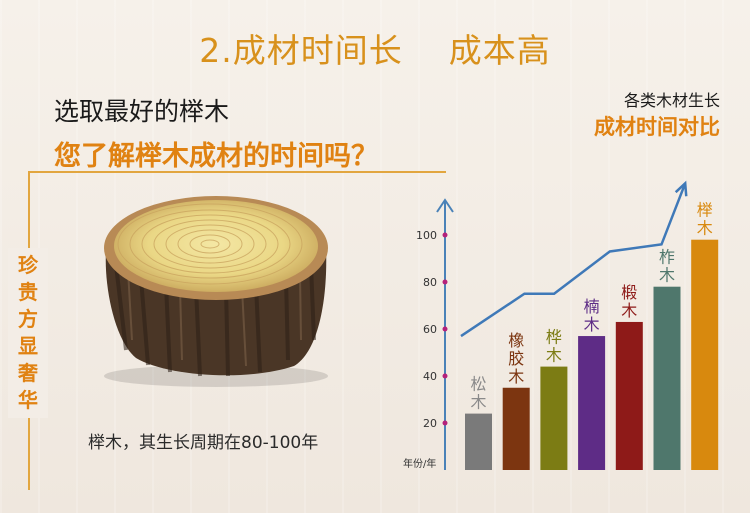  I want to click on y-tick-label: 60, so click(430, 329).